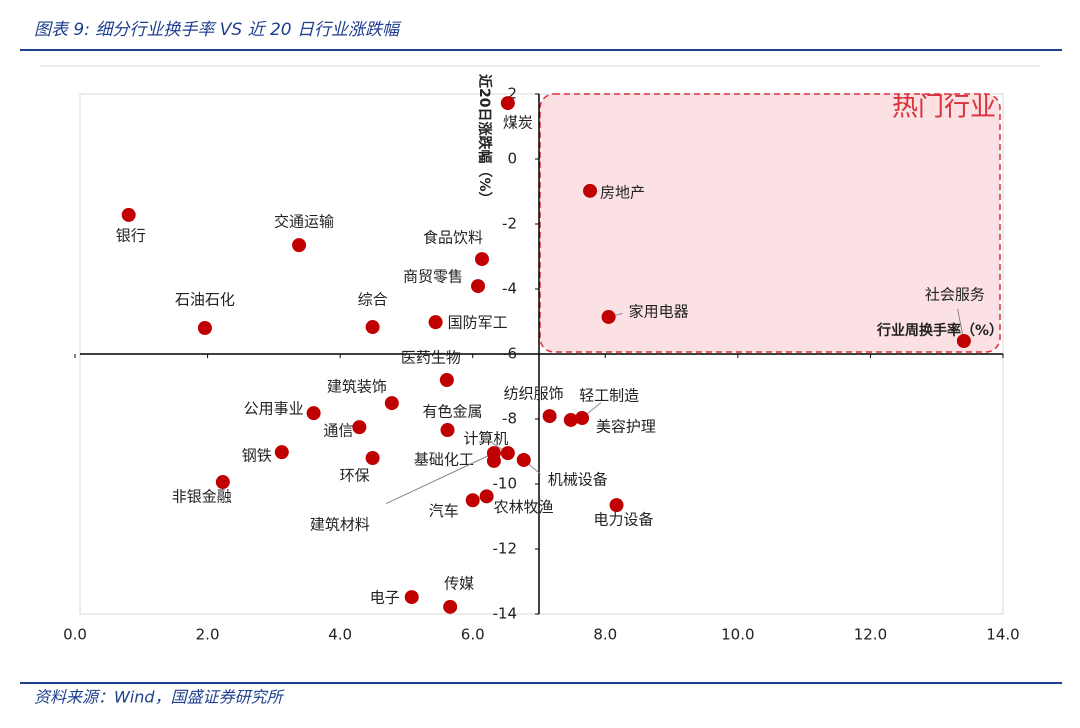 The height and width of the screenshot is (728, 1080). Describe the element at coordinates (484, 140) in the screenshot. I see `y-axis-label: 近20日涨跌幅（%）` at that location.